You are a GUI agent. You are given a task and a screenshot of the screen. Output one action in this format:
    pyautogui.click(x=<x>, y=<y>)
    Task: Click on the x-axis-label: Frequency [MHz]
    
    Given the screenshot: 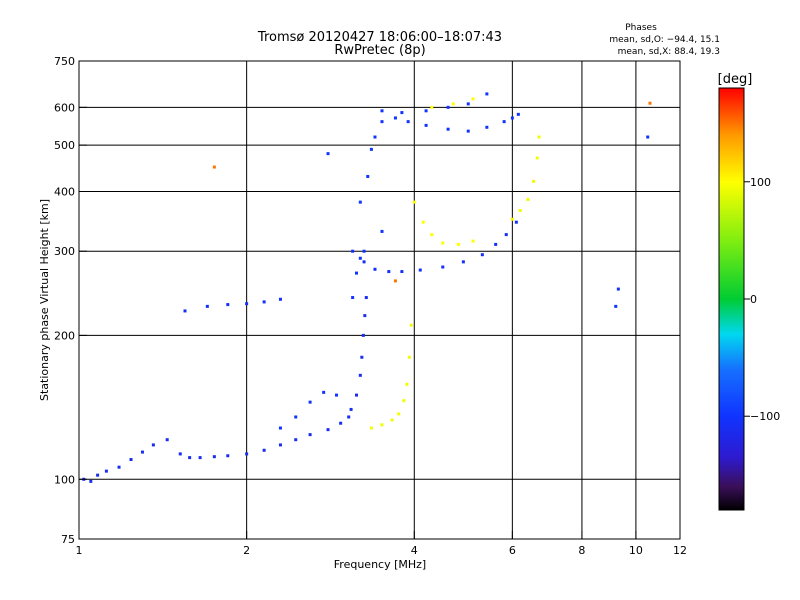 What is the action you would take?
    pyautogui.click(x=380, y=564)
    